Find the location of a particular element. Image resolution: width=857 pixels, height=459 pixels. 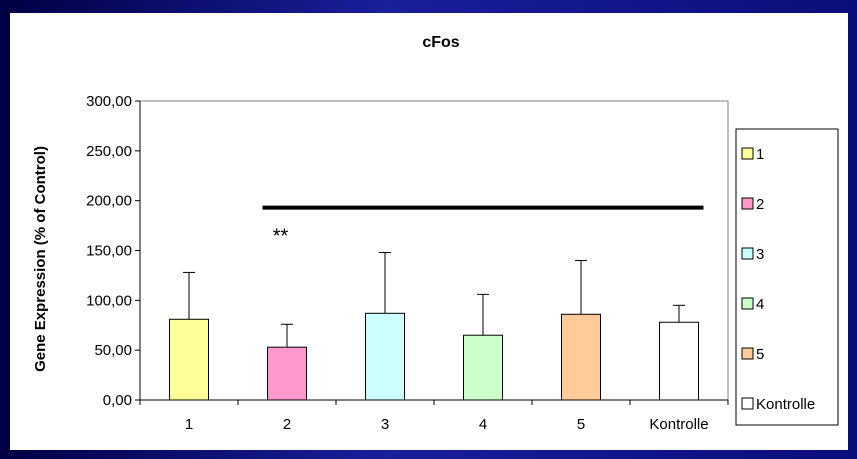

y-tick-label: 100,00 is located at coordinates (109, 300).